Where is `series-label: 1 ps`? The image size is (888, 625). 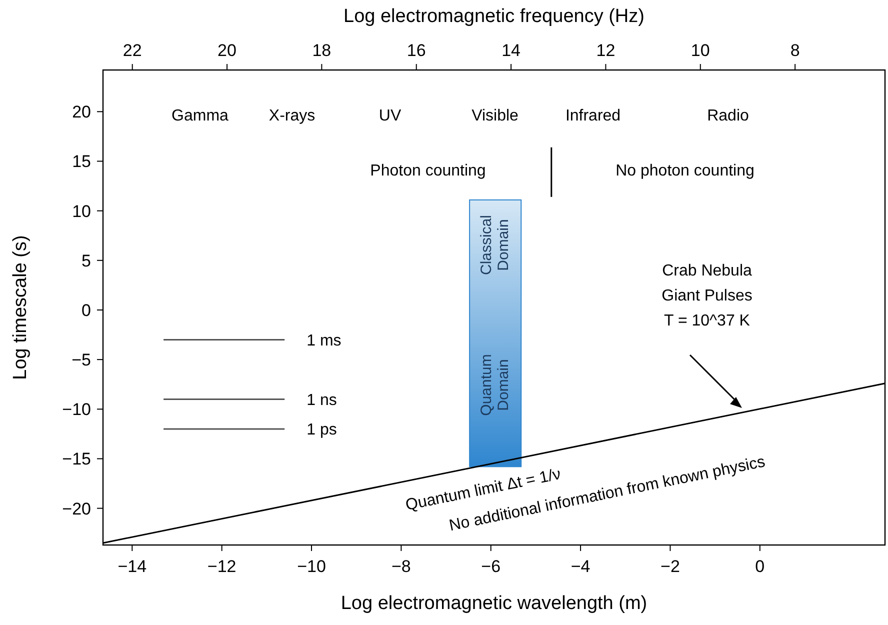
series-label: 1 ps is located at coordinates (321, 430).